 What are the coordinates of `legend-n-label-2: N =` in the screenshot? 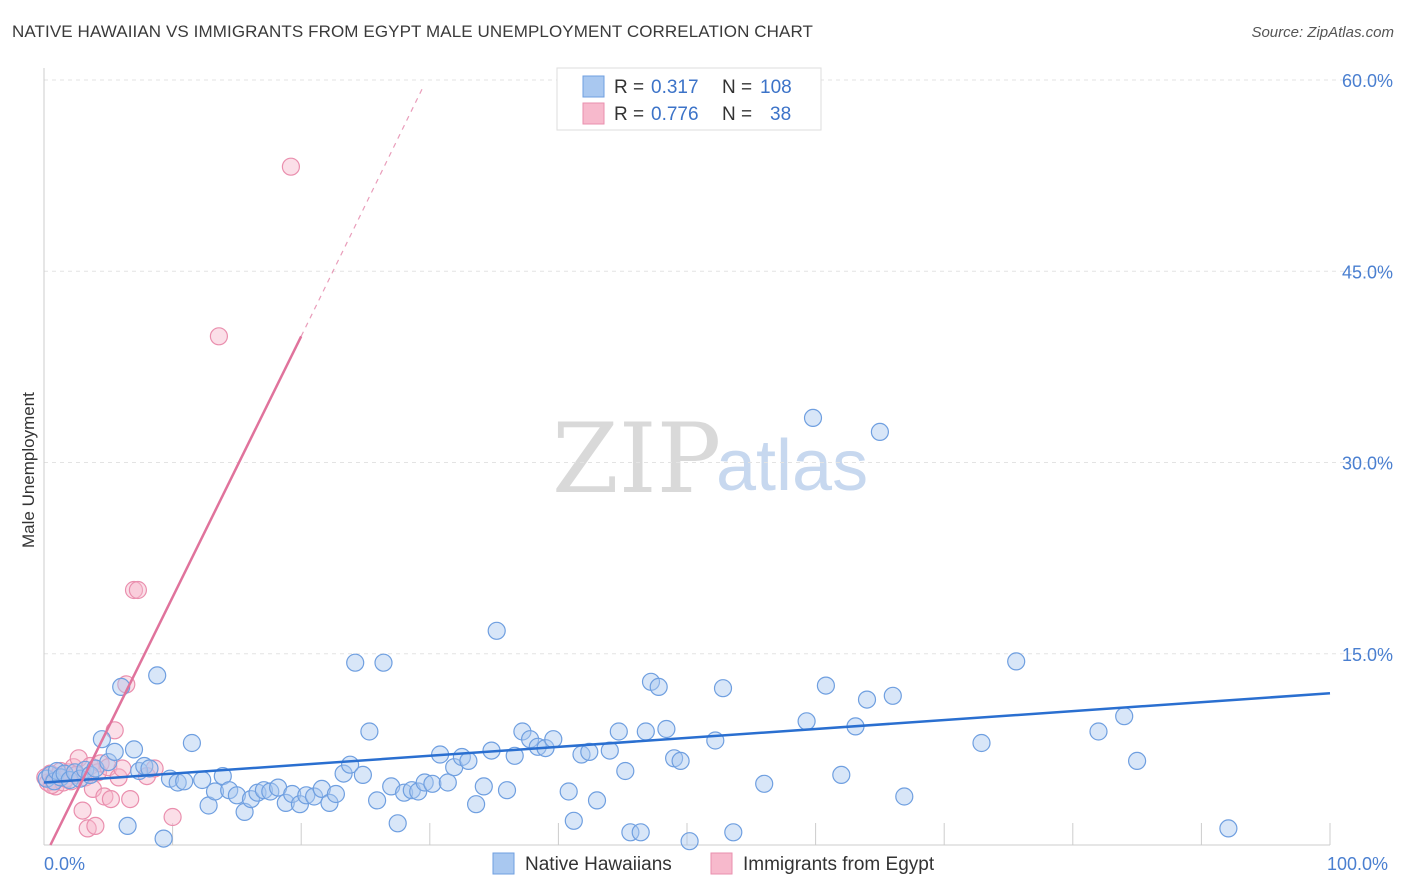 It's located at (737, 114).